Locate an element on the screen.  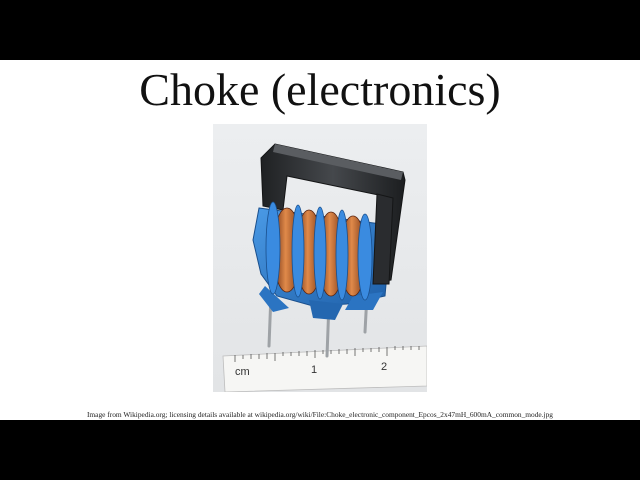
ferrite-core-leg is located at coordinates (383, 239).